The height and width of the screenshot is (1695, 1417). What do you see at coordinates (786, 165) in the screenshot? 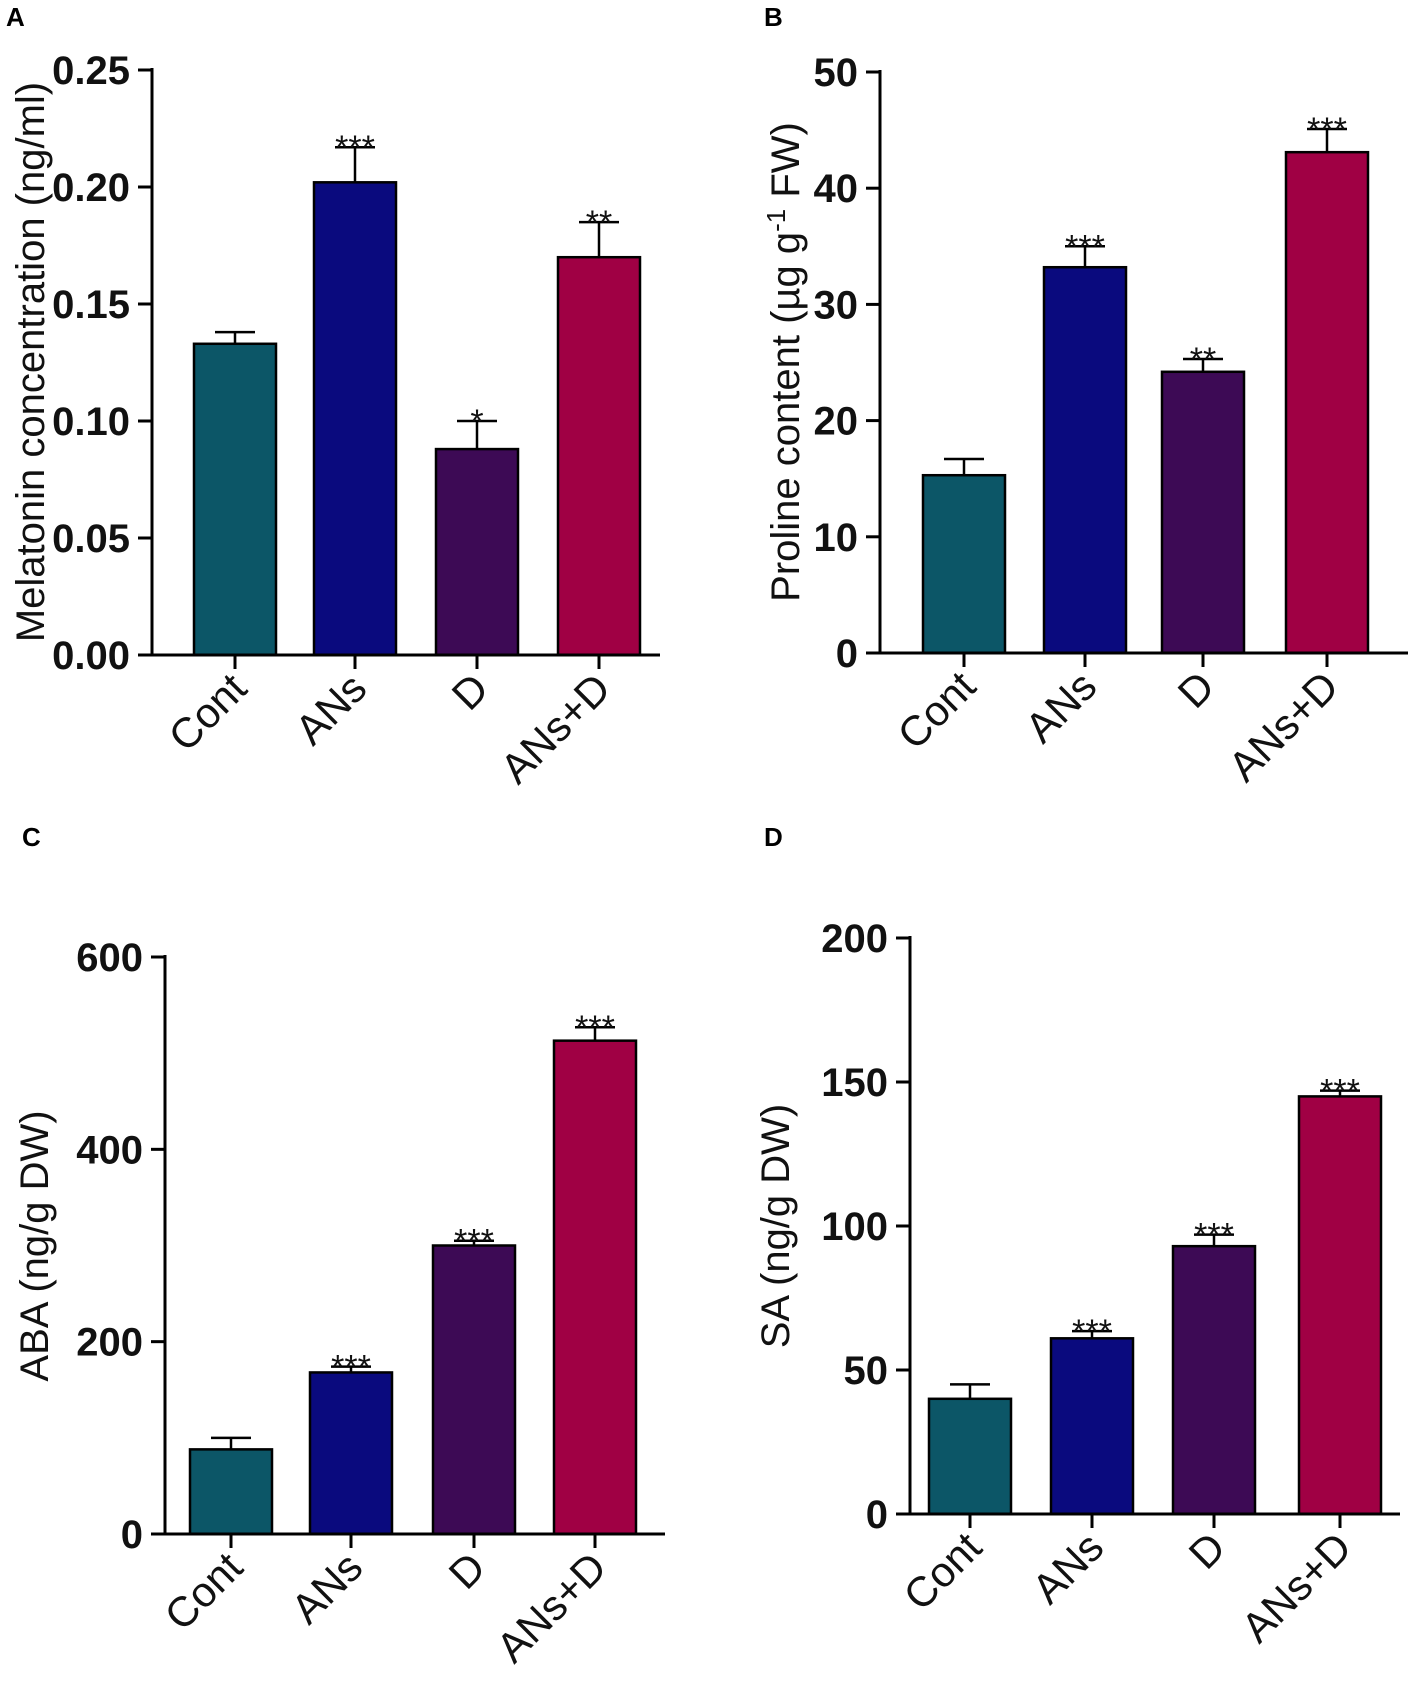
I see `y-axis-title-part: FW)` at bounding box center [786, 165].